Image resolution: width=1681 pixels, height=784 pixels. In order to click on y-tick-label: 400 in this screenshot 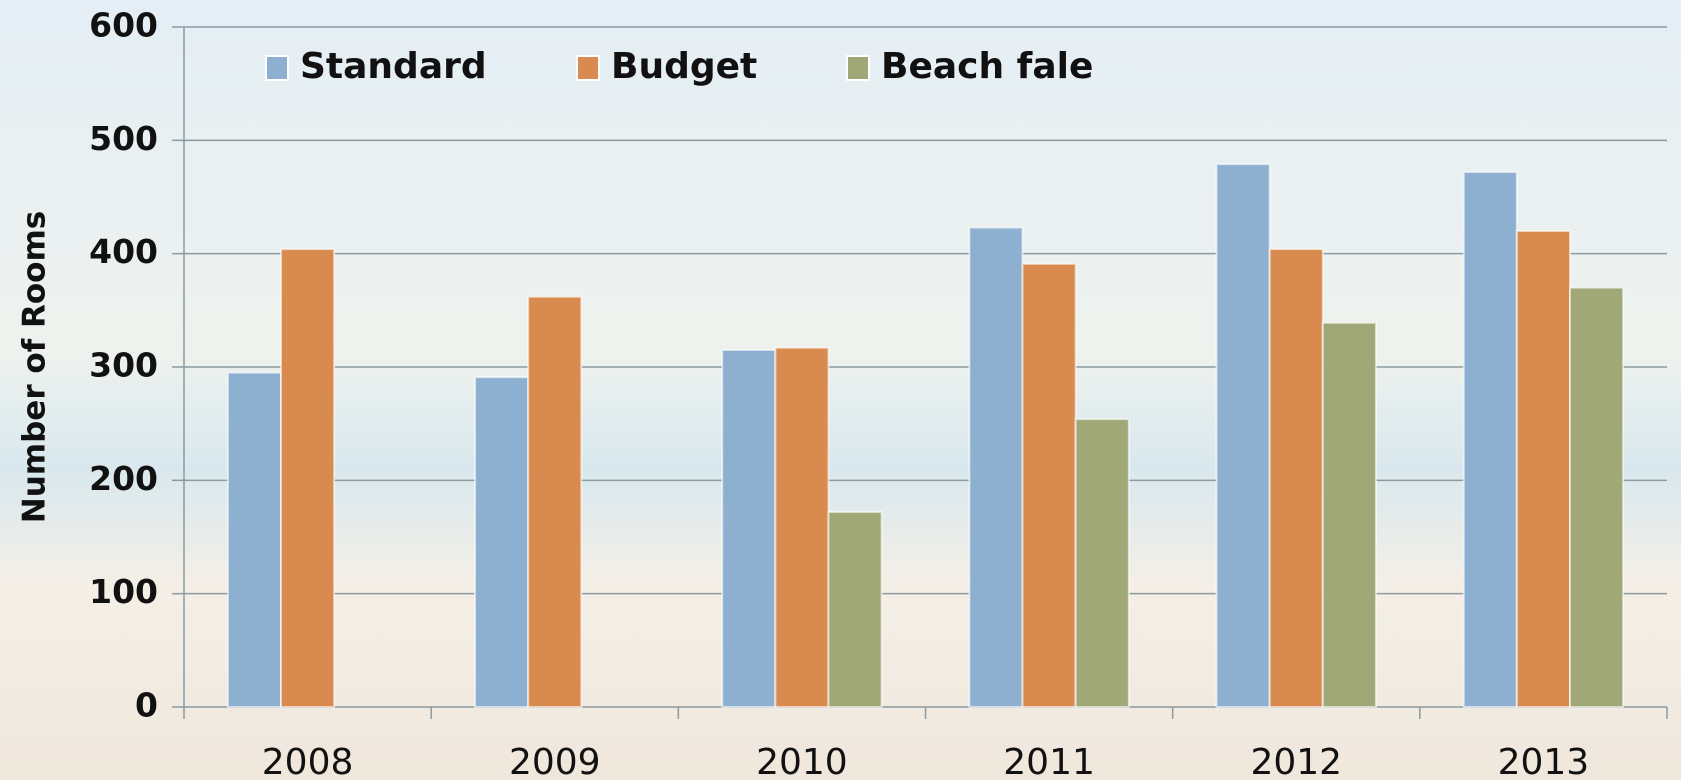, I will do `click(123, 251)`.